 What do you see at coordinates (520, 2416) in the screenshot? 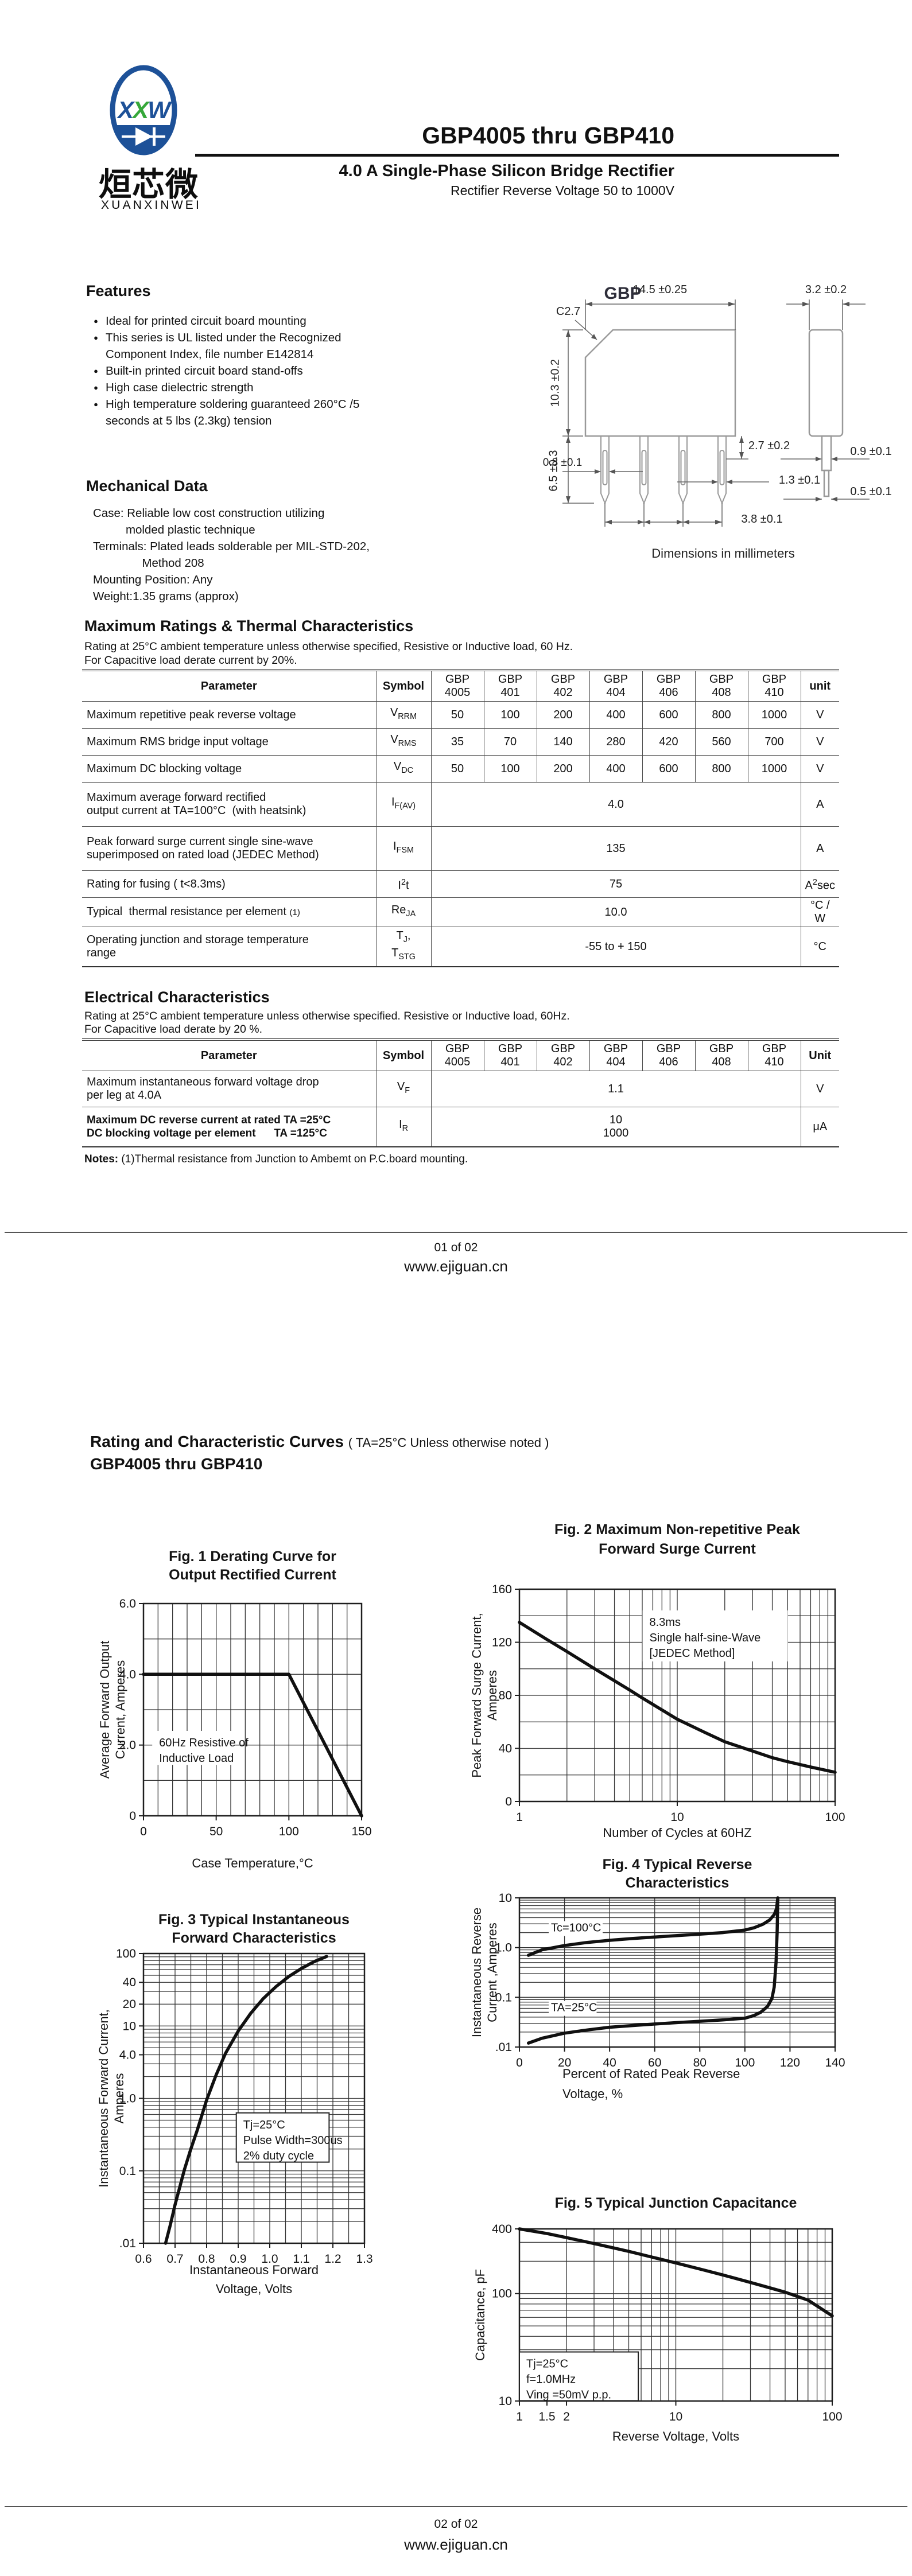
I see `x-tick-label: 1` at bounding box center [520, 2416].